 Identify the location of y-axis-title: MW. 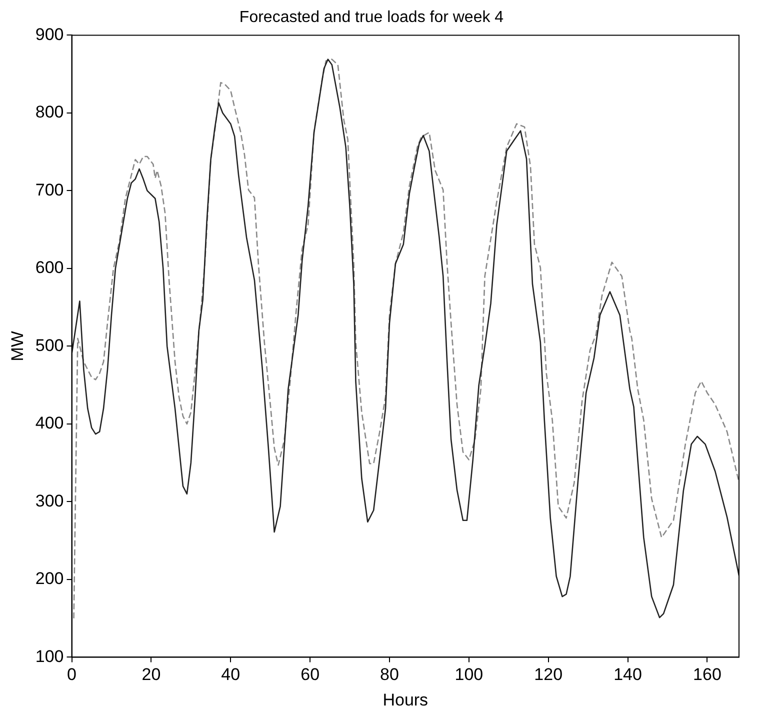
(17, 346).